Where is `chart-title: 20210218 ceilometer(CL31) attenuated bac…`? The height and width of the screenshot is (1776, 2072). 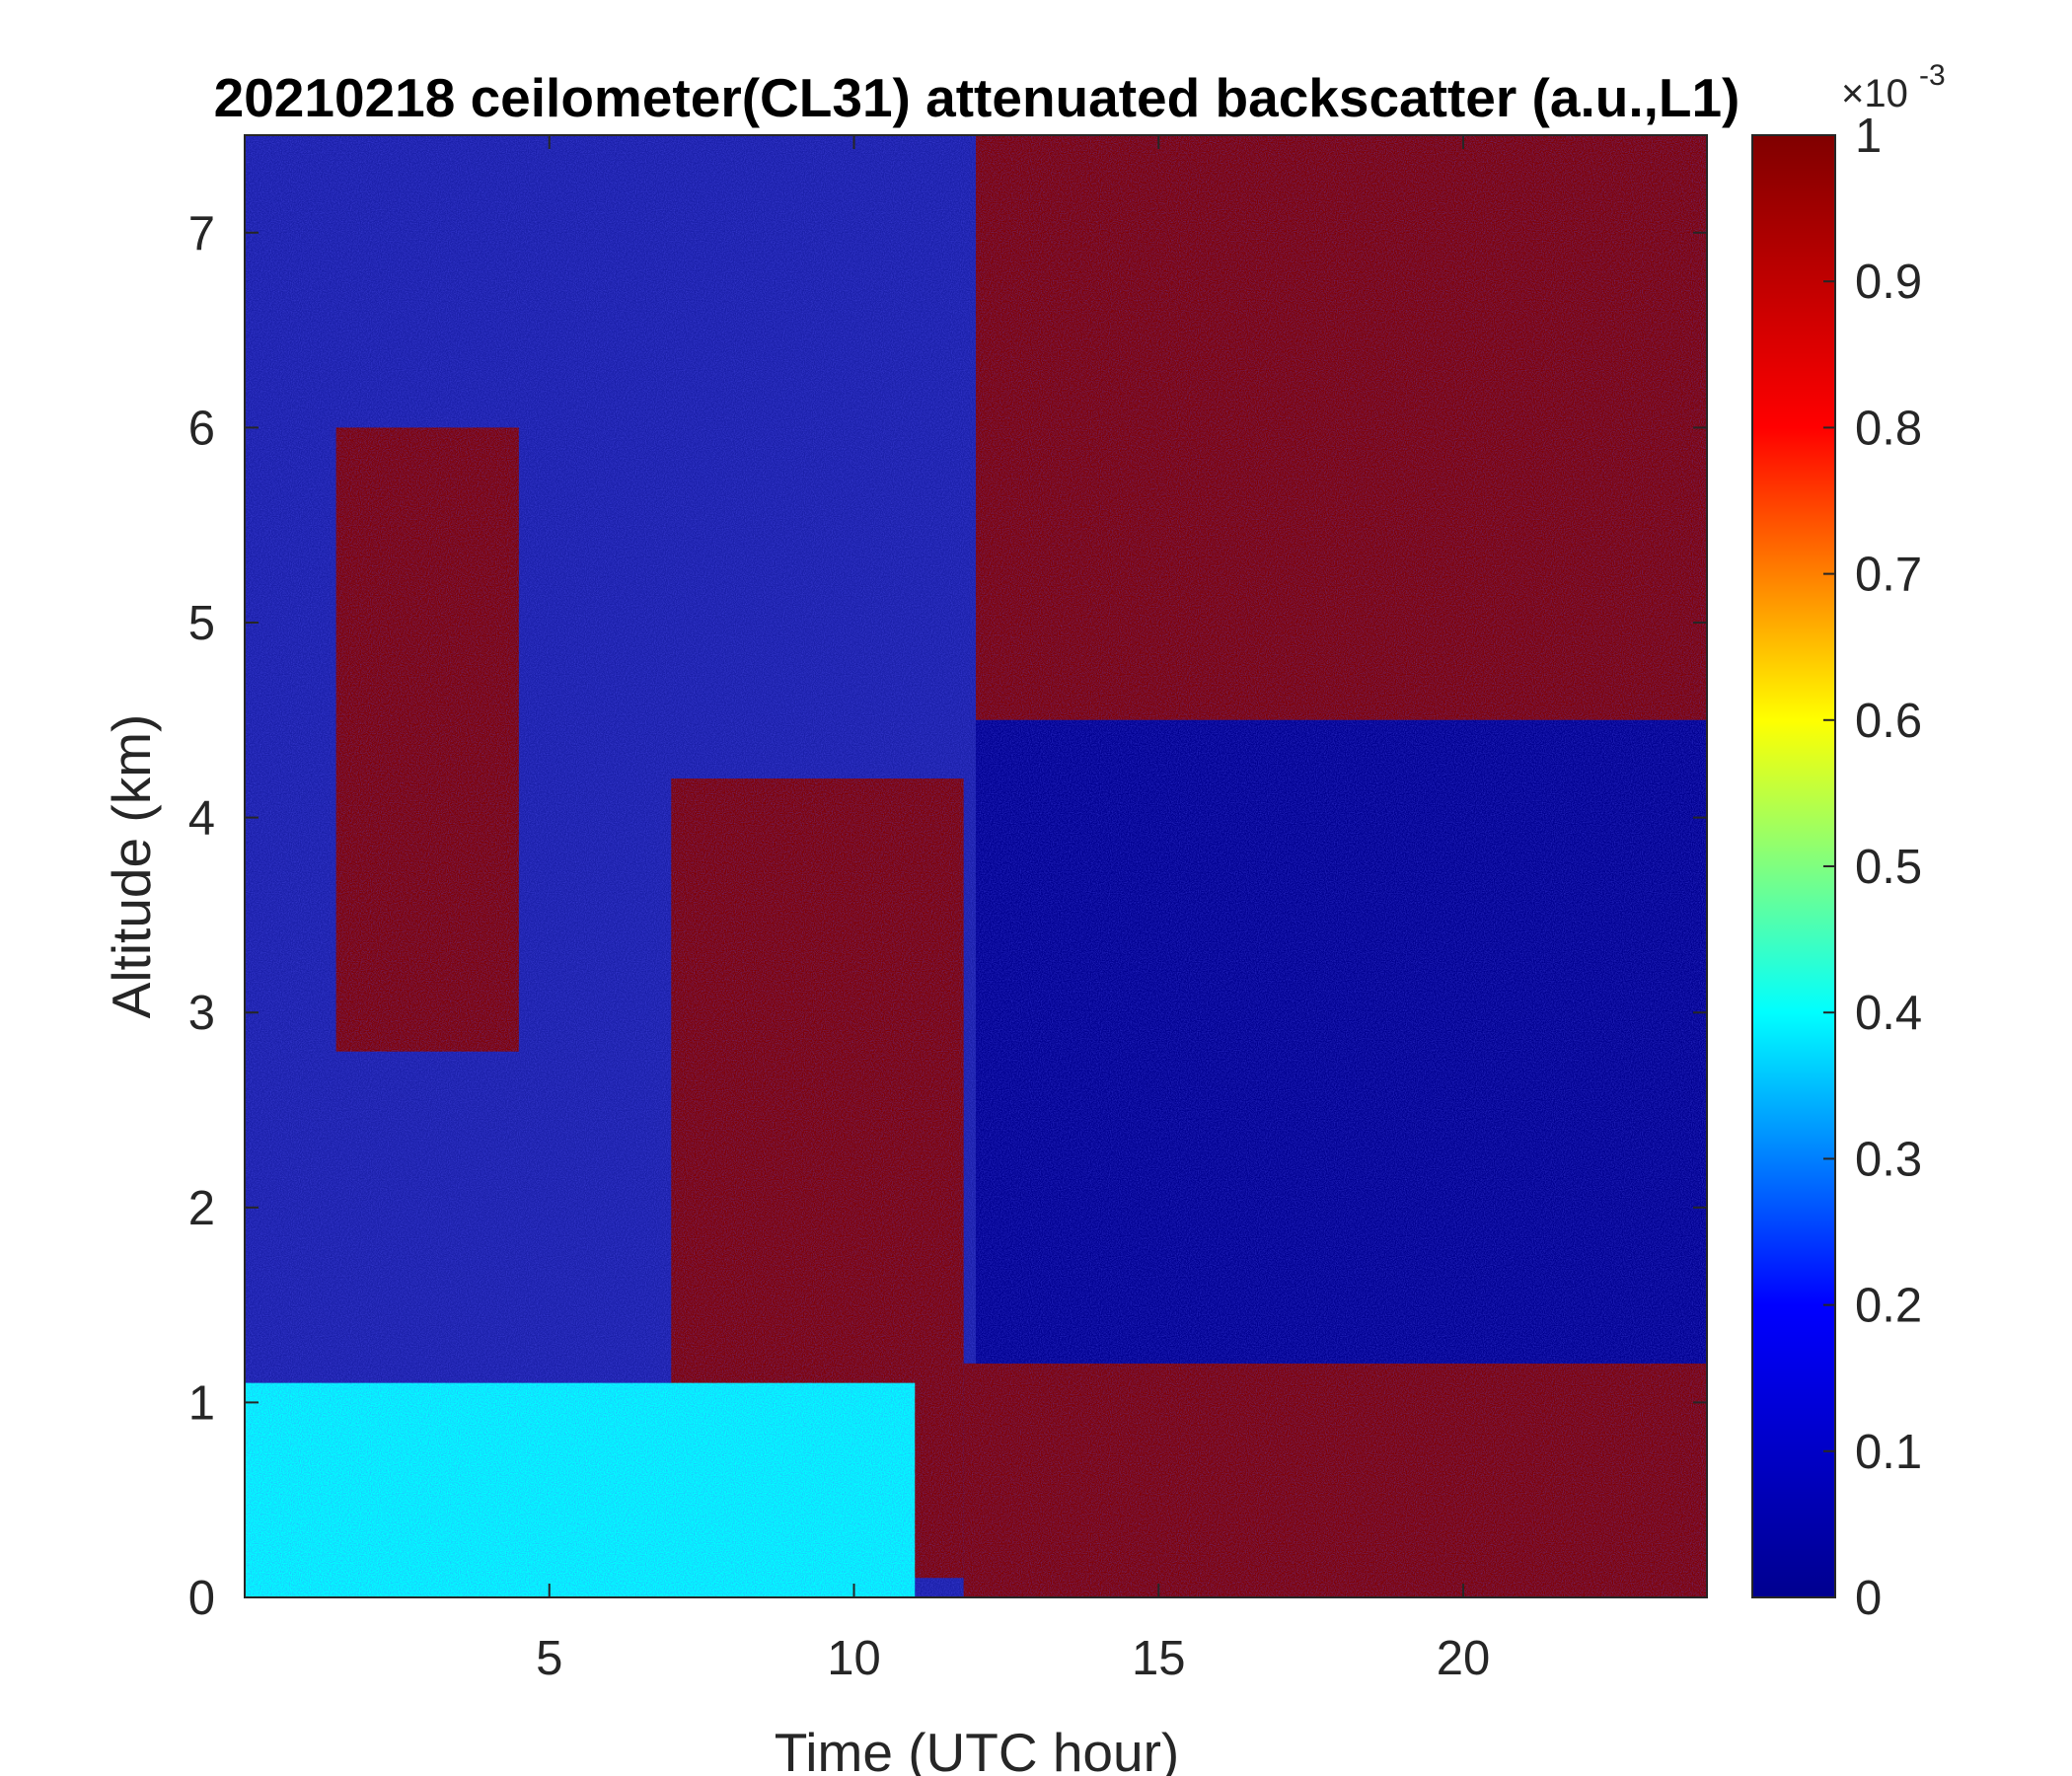
chart-title: 20210218 ceilometer(CL31) attenuated bac… is located at coordinates (977, 98).